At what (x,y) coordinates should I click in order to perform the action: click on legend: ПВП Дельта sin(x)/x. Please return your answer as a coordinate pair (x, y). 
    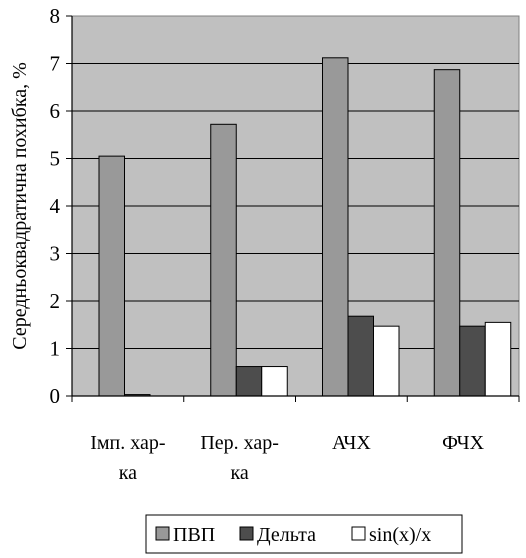
    Looking at the image, I should click on (304, 534).